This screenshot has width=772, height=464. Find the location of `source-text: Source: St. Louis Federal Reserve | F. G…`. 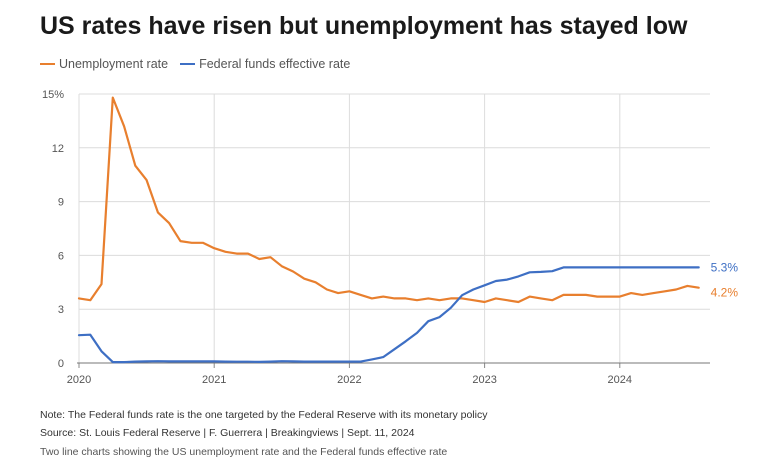

source-text: Source: St. Louis Federal Reserve | F. G… is located at coordinates (227, 433).